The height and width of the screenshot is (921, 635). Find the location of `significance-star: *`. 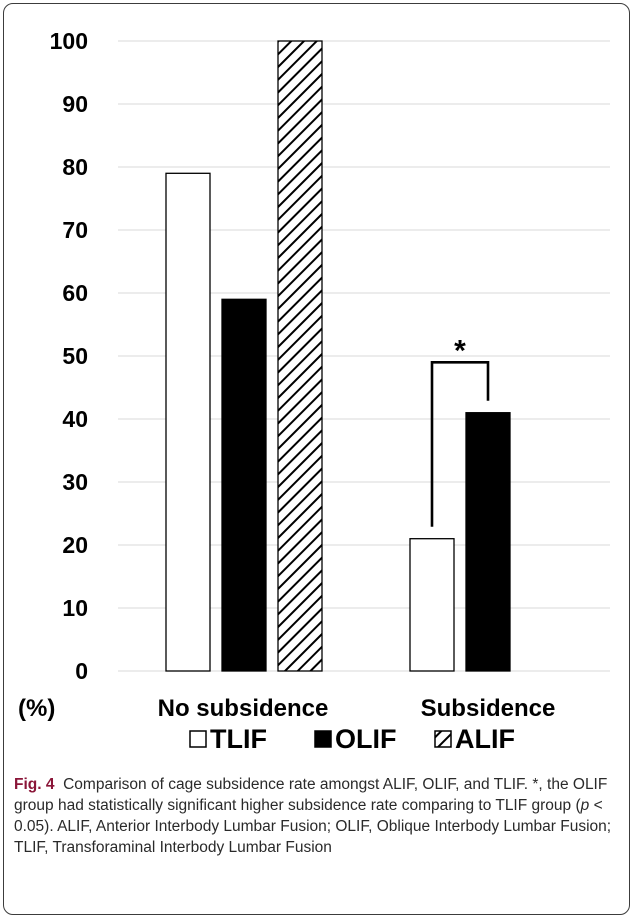

significance-star: * is located at coordinates (460, 350).